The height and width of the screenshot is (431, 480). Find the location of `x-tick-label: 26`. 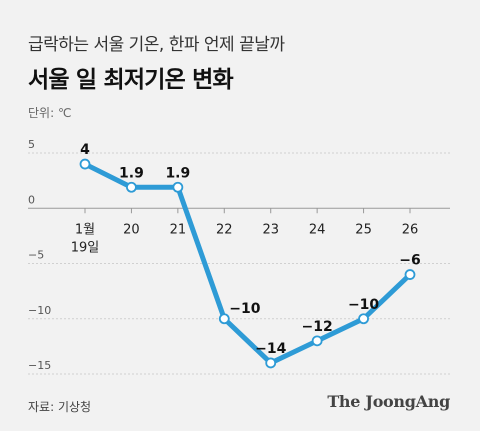

x-tick-label: 26 is located at coordinates (410, 229).